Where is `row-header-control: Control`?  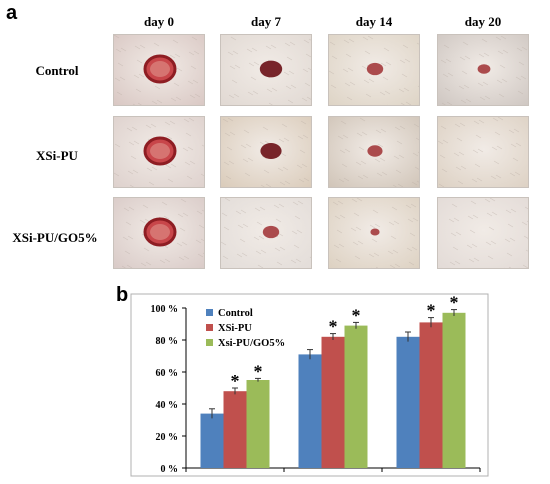 row-header-control: Control is located at coordinates (57, 70).